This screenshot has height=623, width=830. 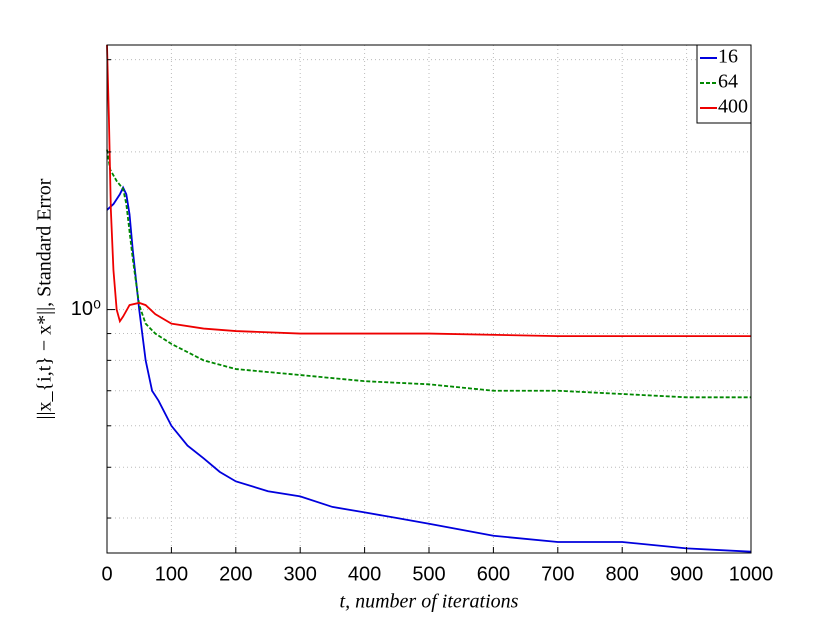 I want to click on x-tick-label: 900, so click(x=686, y=574).